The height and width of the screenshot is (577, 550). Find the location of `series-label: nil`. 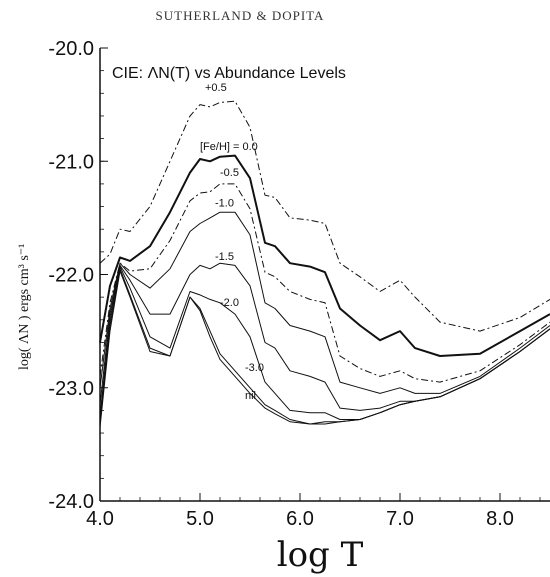

series-label: nil is located at coordinates (250, 396).